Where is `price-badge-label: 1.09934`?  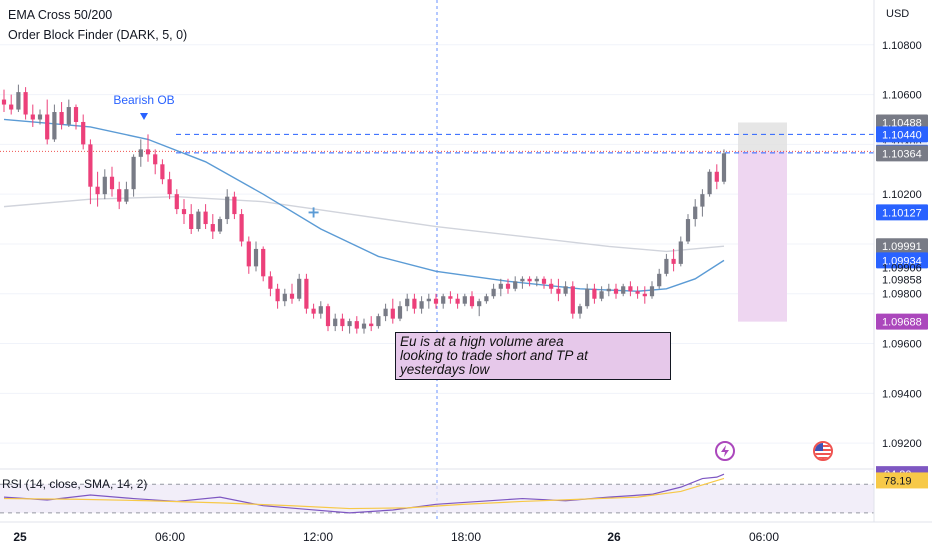 price-badge-label: 1.09934 is located at coordinates (902, 261).